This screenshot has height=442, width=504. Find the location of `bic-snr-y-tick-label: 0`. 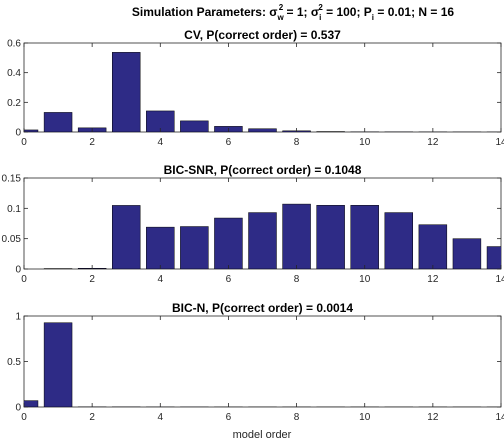

bic-snr-y-tick-label: 0 is located at coordinates (18, 270).